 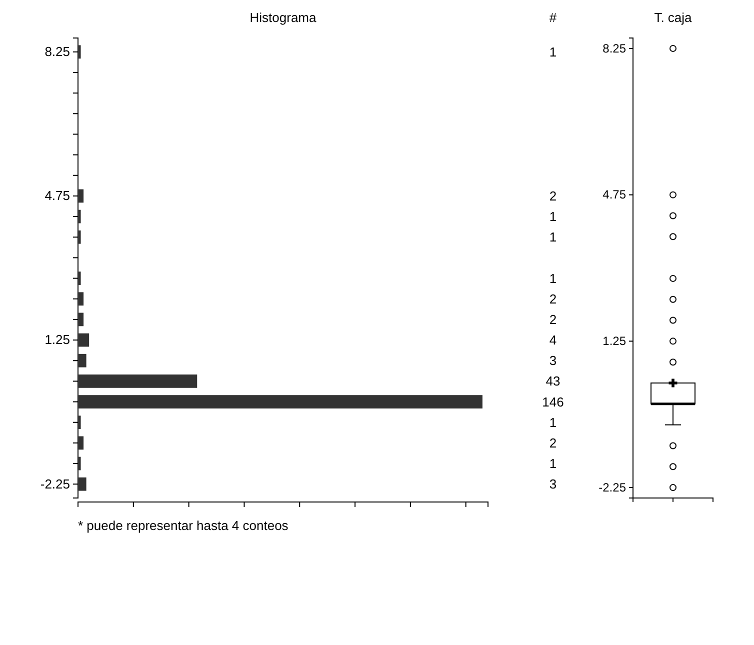 What do you see at coordinates (183, 525) in the screenshot?
I see `text: * puede representar hasta 4 conteos` at bounding box center [183, 525].